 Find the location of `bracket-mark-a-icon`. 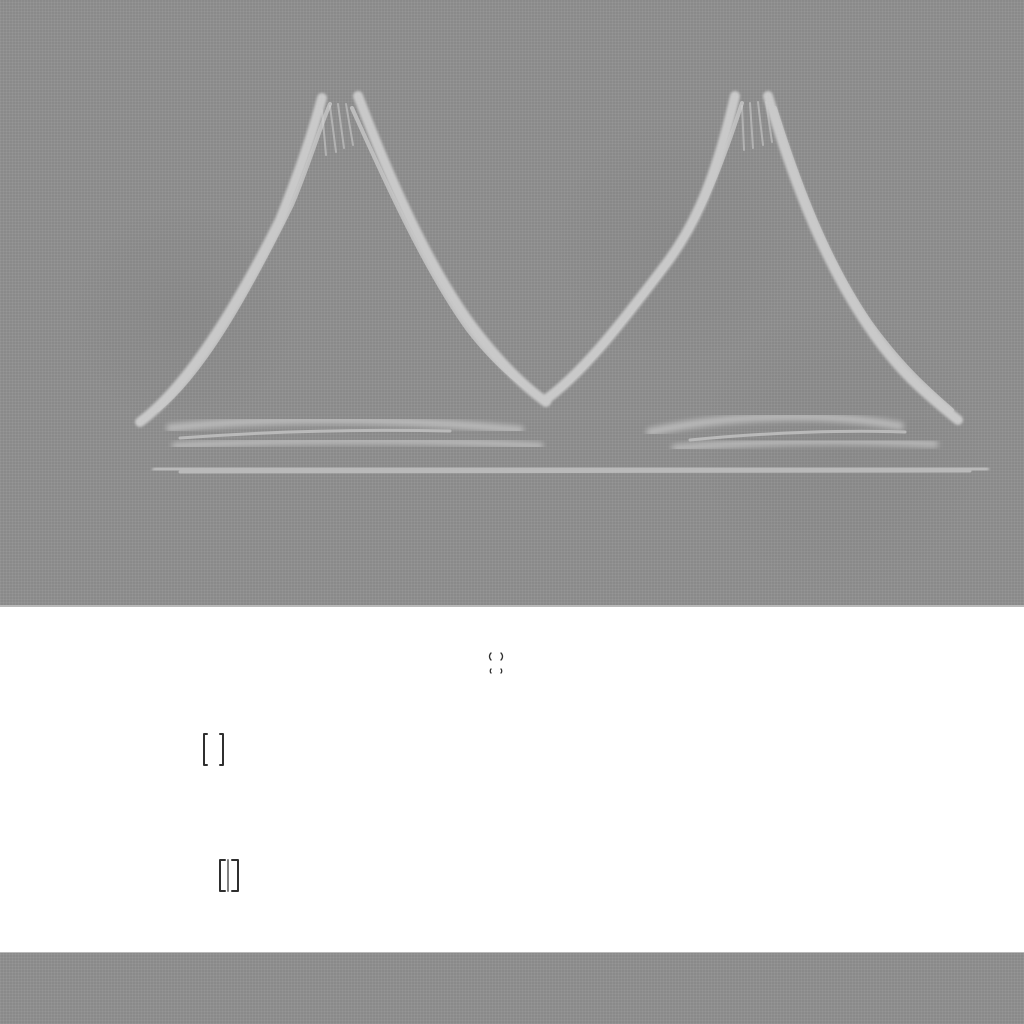

bracket-mark-a-icon is located at coordinates (213, 749).